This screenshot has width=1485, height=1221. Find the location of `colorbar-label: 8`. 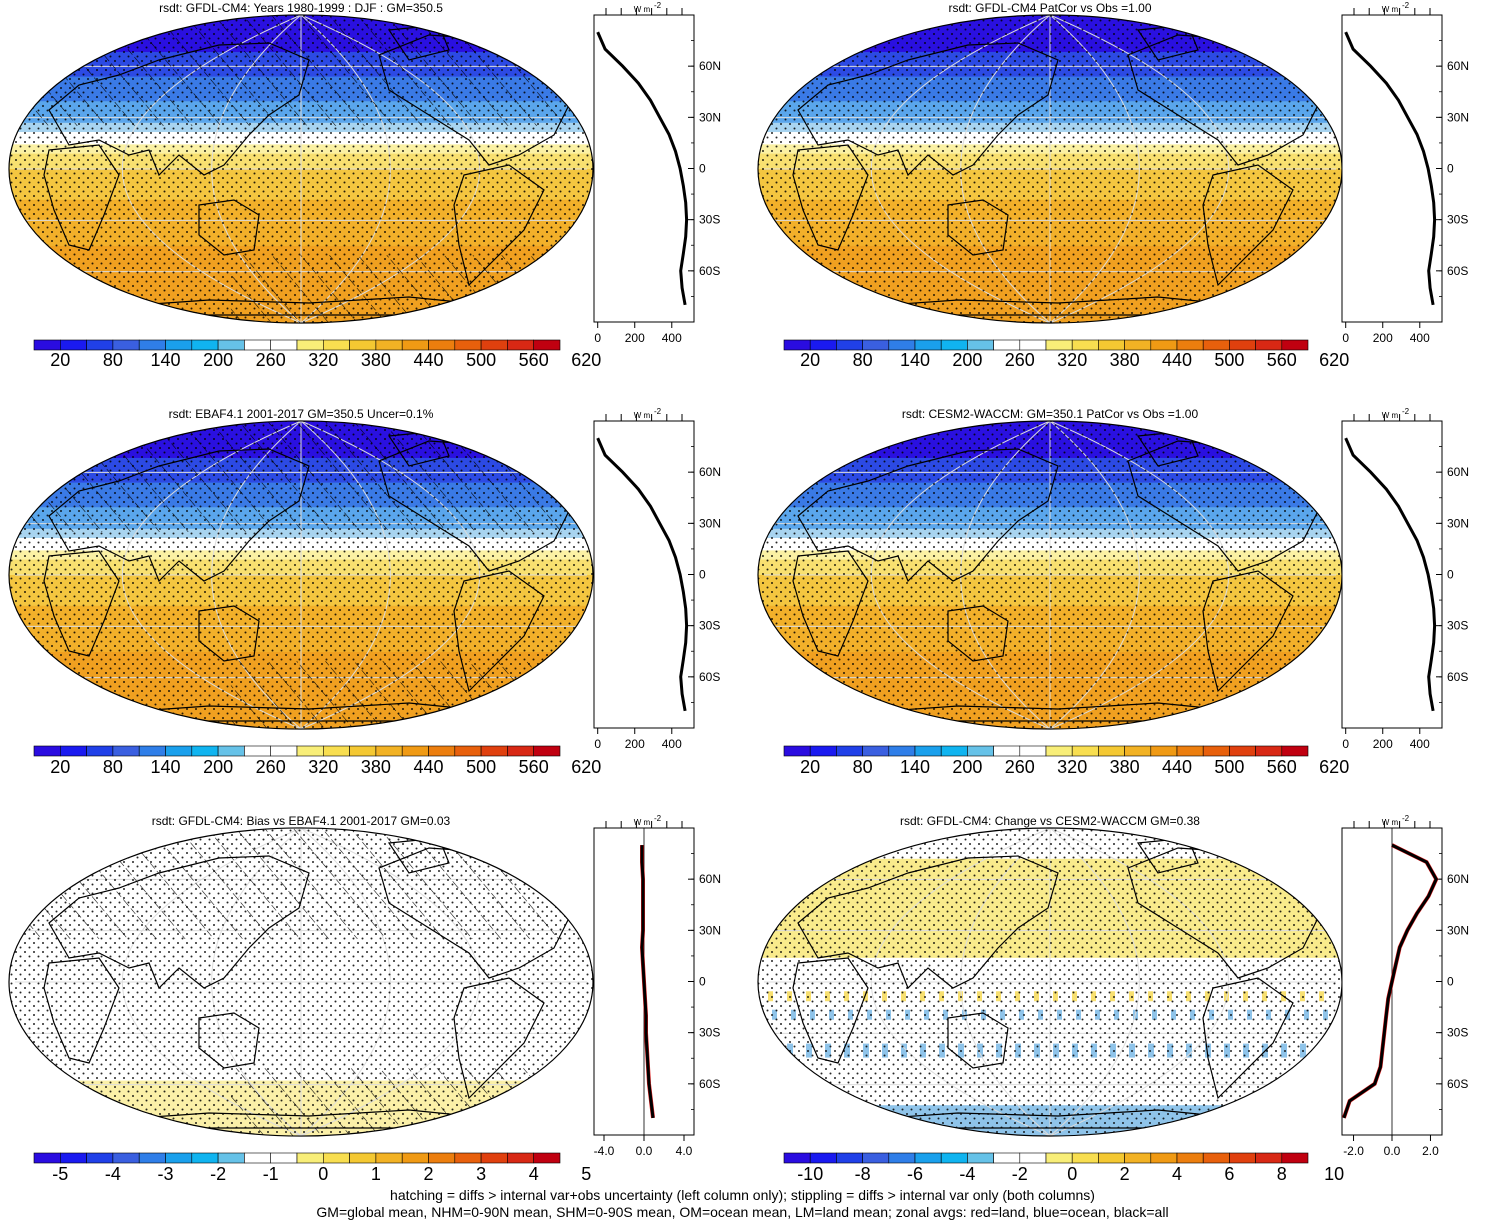

colorbar-label: 8 is located at coordinates (1282, 1174).